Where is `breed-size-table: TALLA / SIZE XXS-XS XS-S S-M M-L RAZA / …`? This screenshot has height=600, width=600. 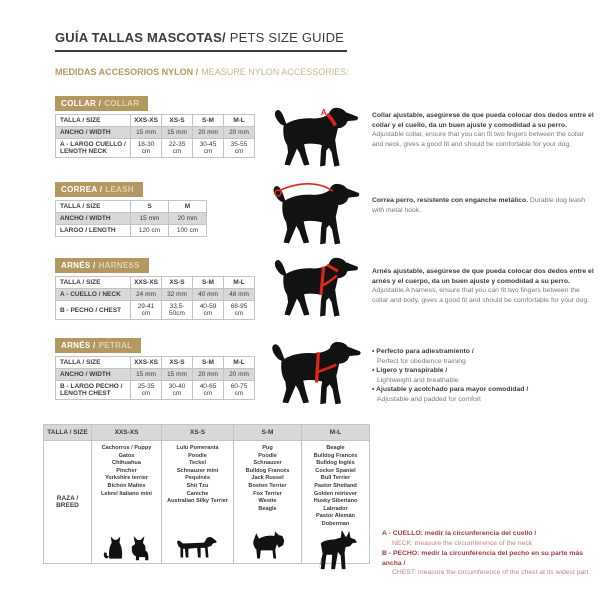
breed-size-table: TALLA / SIZE XXS-XS XS-S S-M M-L RAZA / … is located at coordinates (206, 496).